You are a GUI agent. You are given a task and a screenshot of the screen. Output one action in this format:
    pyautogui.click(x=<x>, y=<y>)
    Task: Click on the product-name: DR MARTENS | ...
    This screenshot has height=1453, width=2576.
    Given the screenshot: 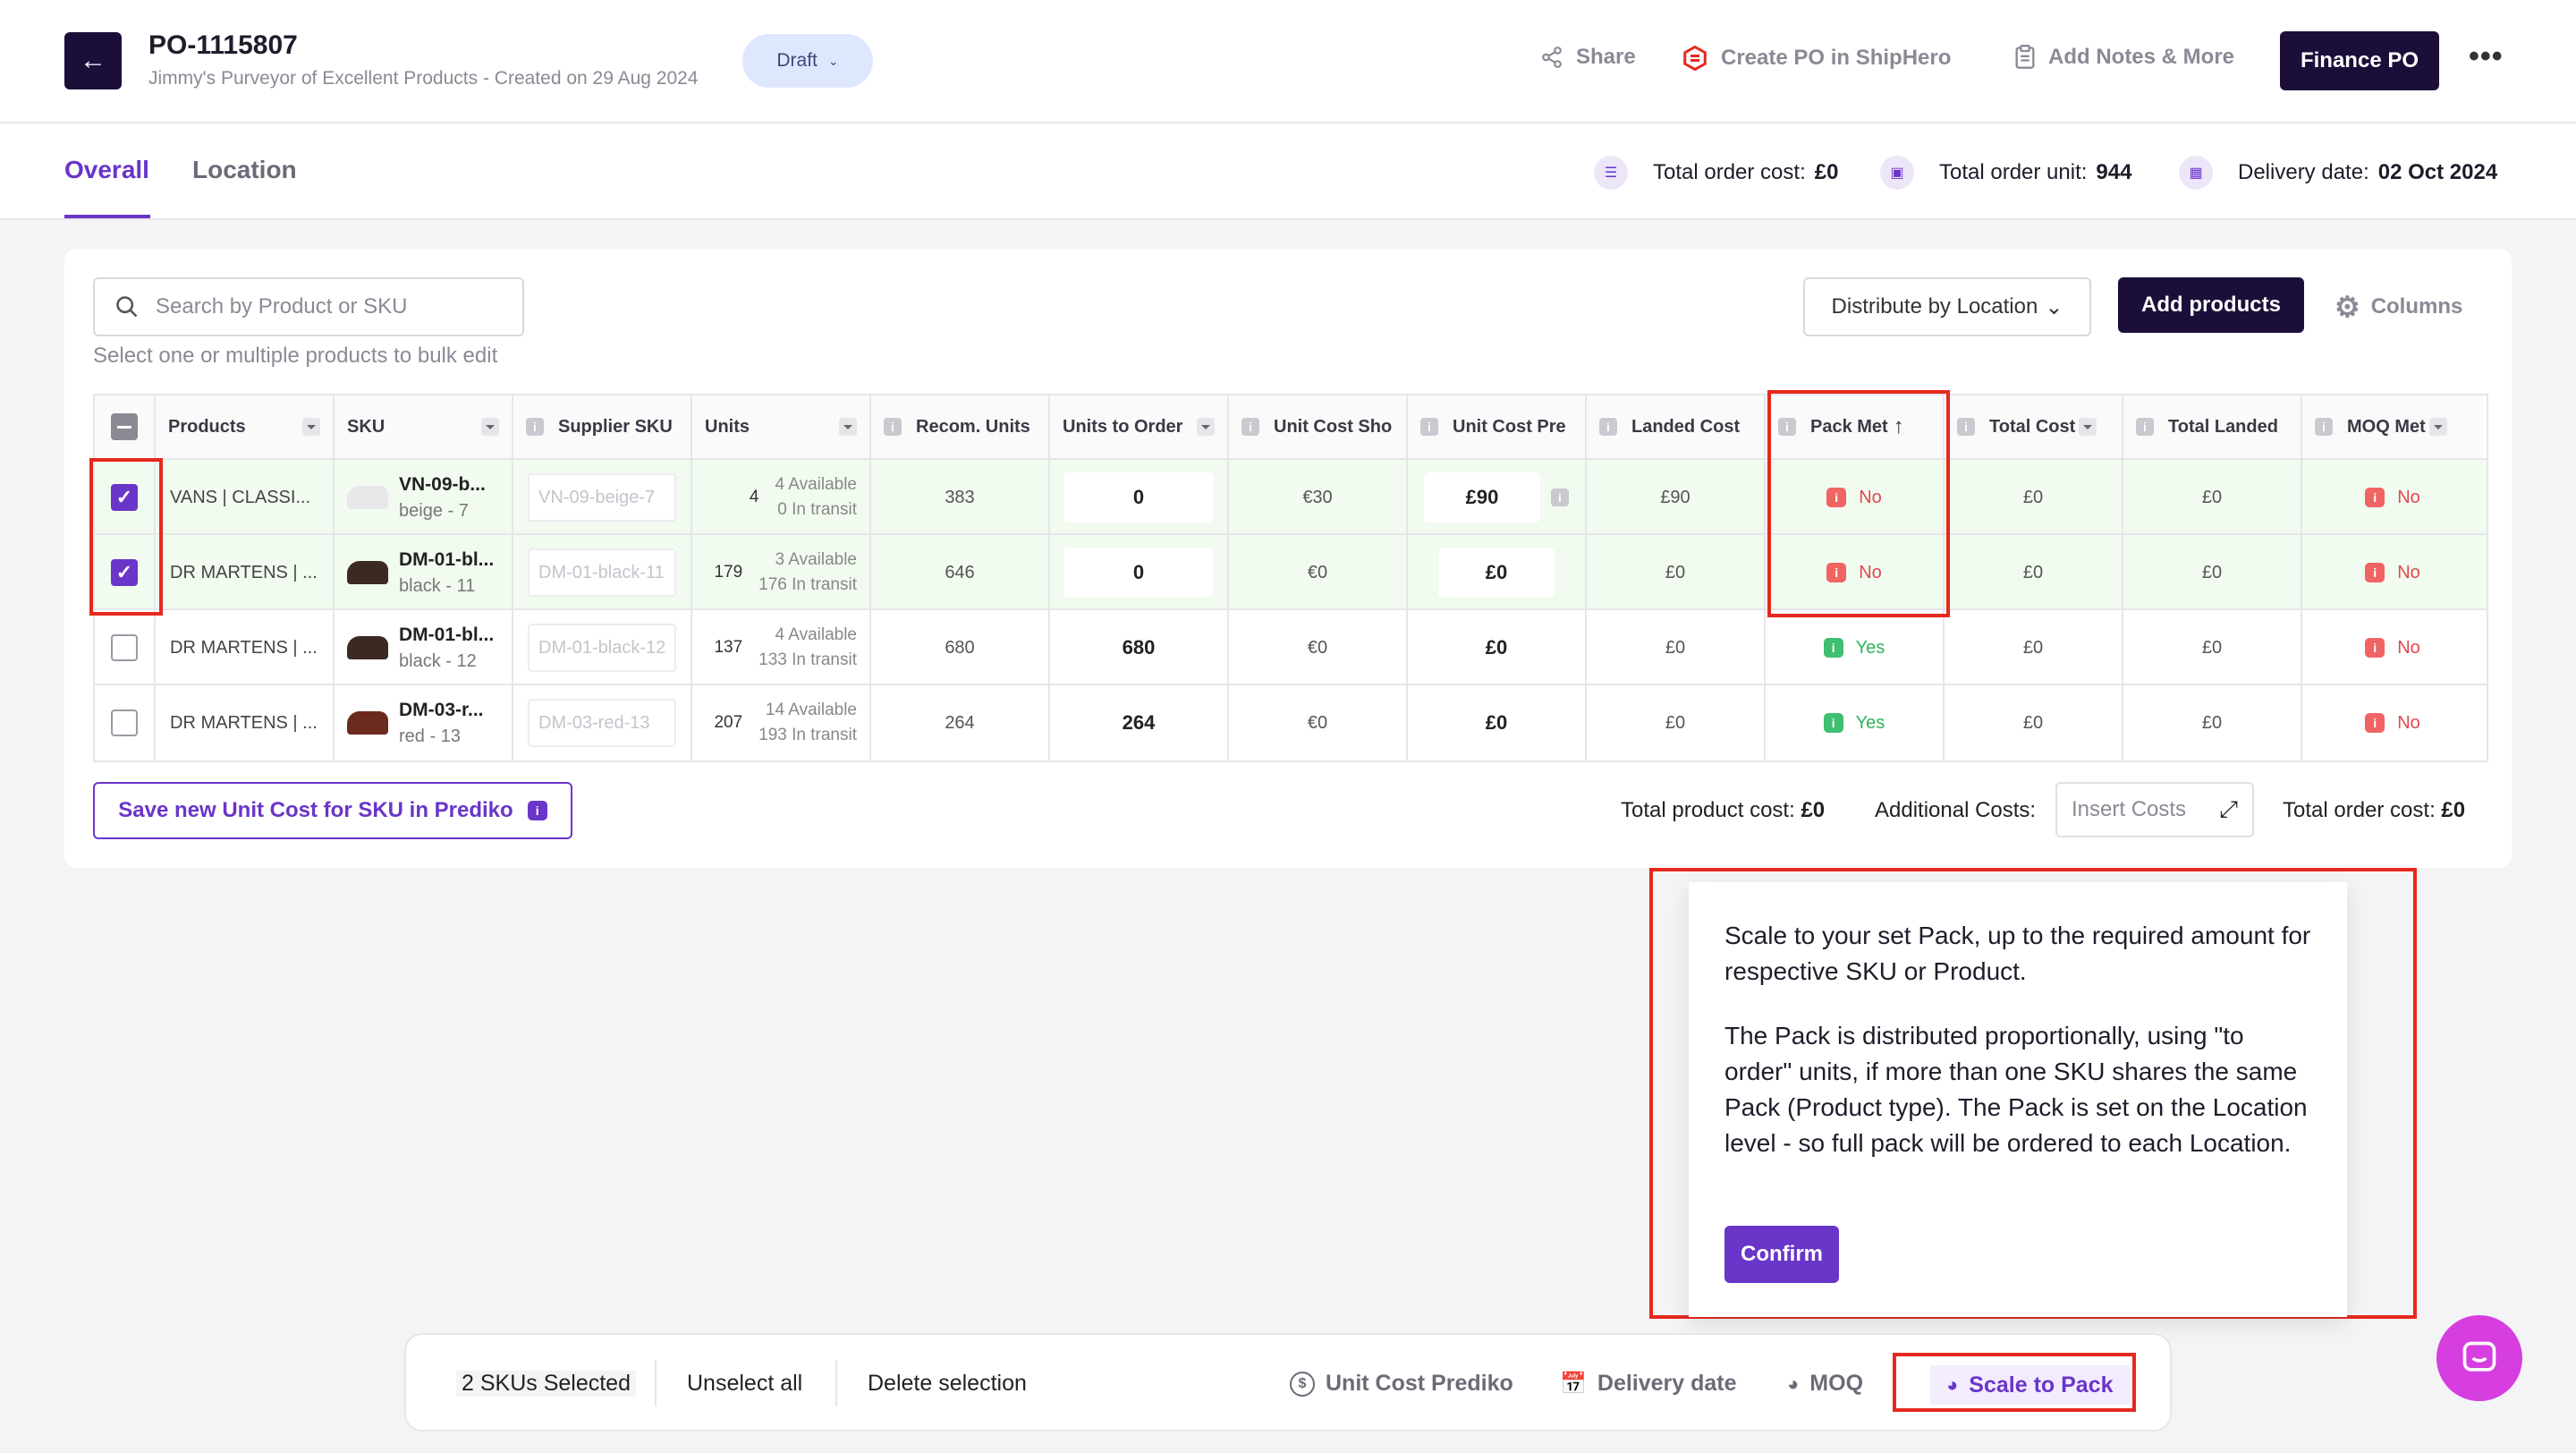 What is the action you would take?
    pyautogui.click(x=244, y=722)
    